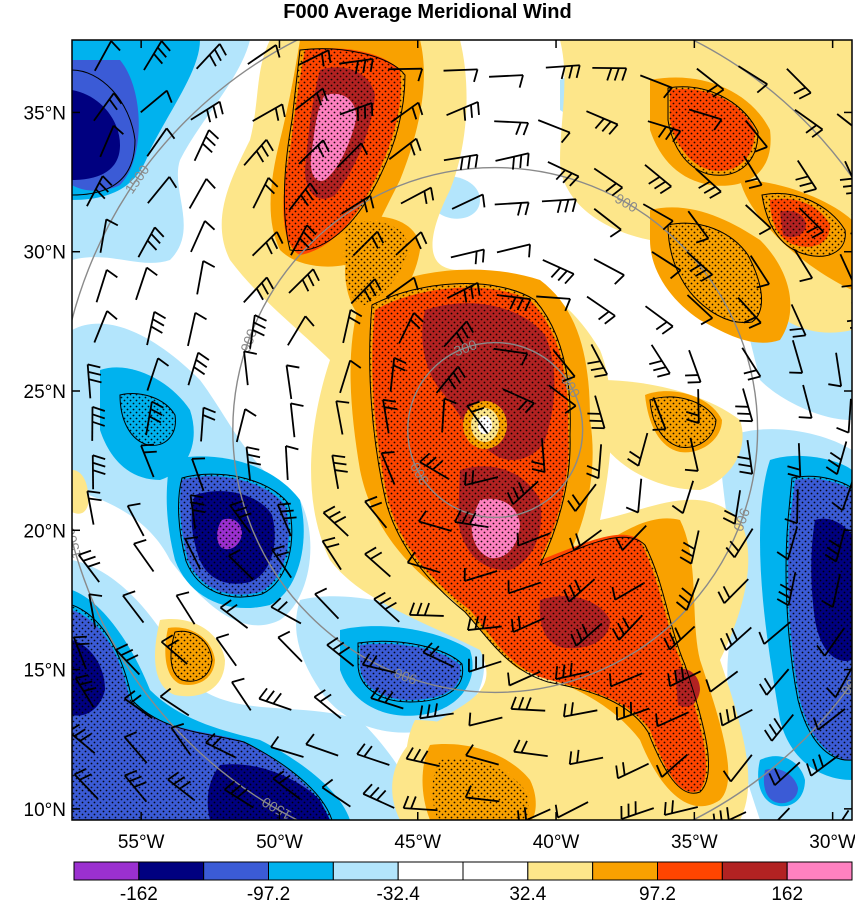 The height and width of the screenshot is (900, 855). I want to click on lon-label: 35°W, so click(694, 842).